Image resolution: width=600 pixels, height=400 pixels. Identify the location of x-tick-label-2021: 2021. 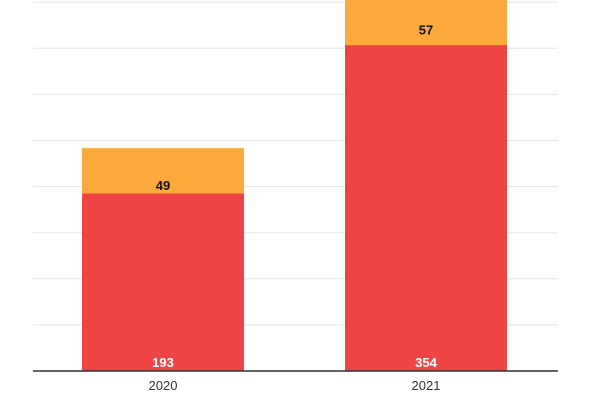
(426, 385).